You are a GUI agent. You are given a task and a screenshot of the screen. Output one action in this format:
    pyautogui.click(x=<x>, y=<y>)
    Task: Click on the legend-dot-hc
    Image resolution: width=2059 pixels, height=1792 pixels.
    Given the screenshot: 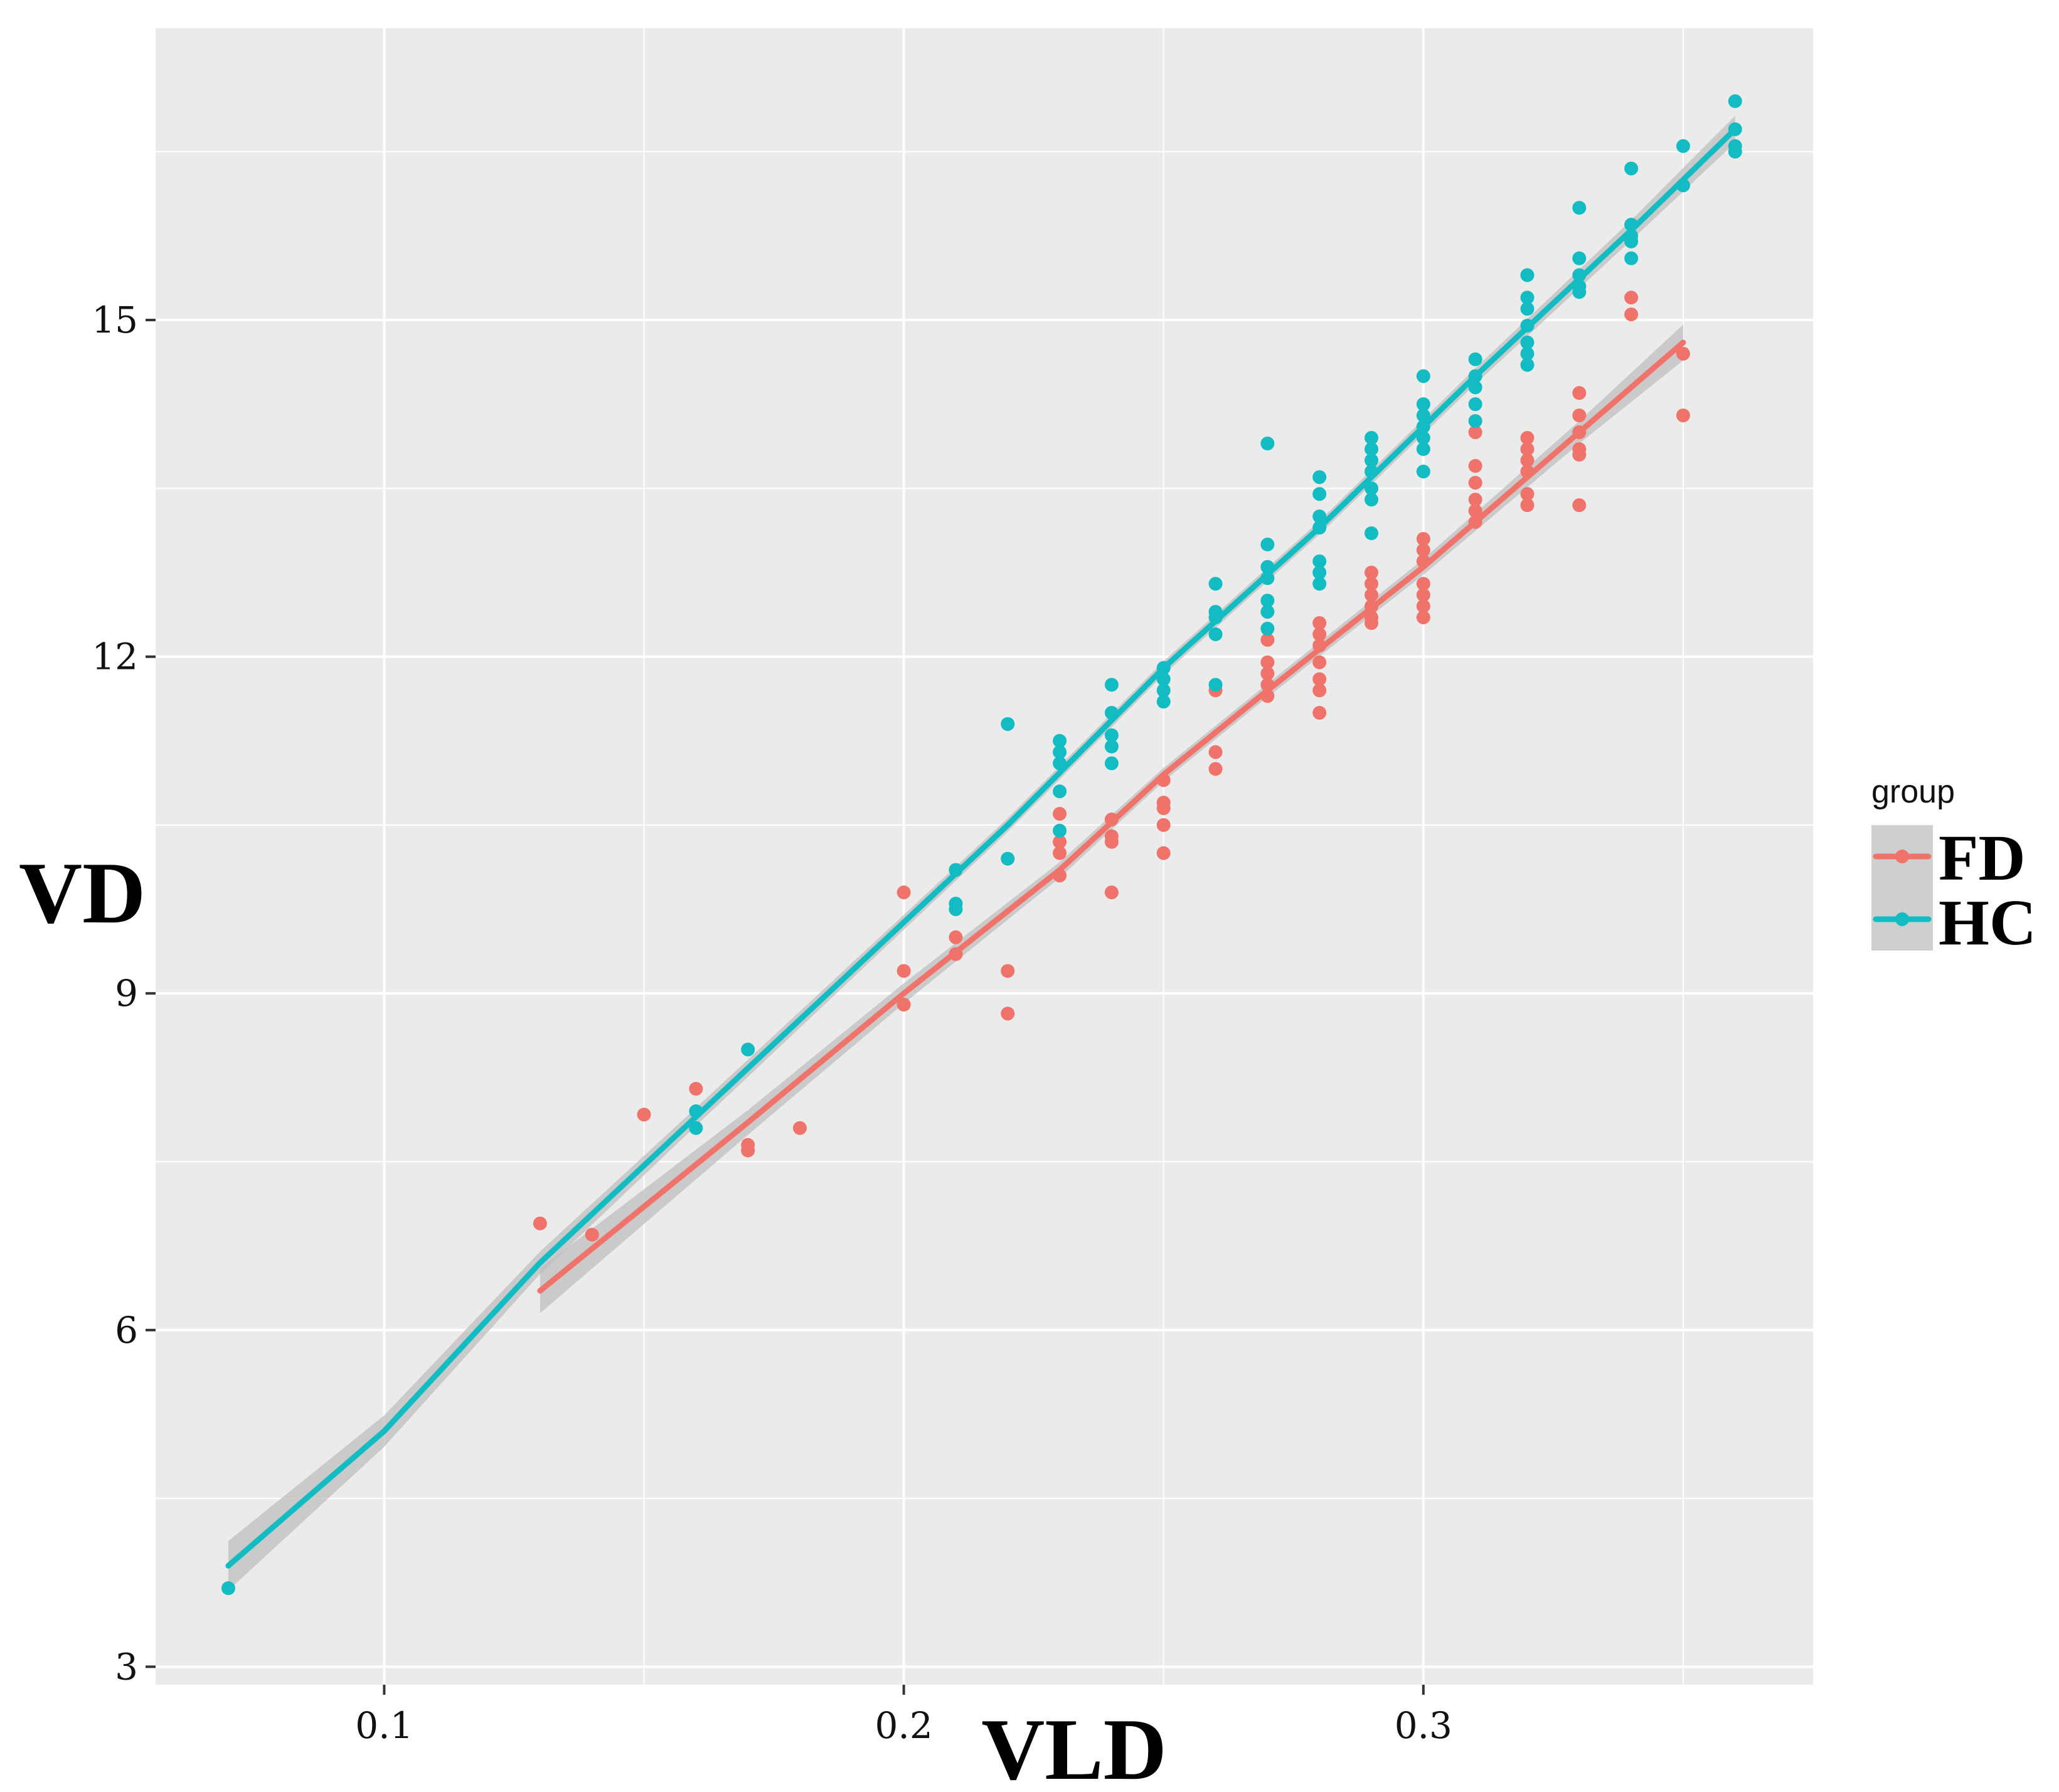 What is the action you would take?
    pyautogui.click(x=1902, y=919)
    